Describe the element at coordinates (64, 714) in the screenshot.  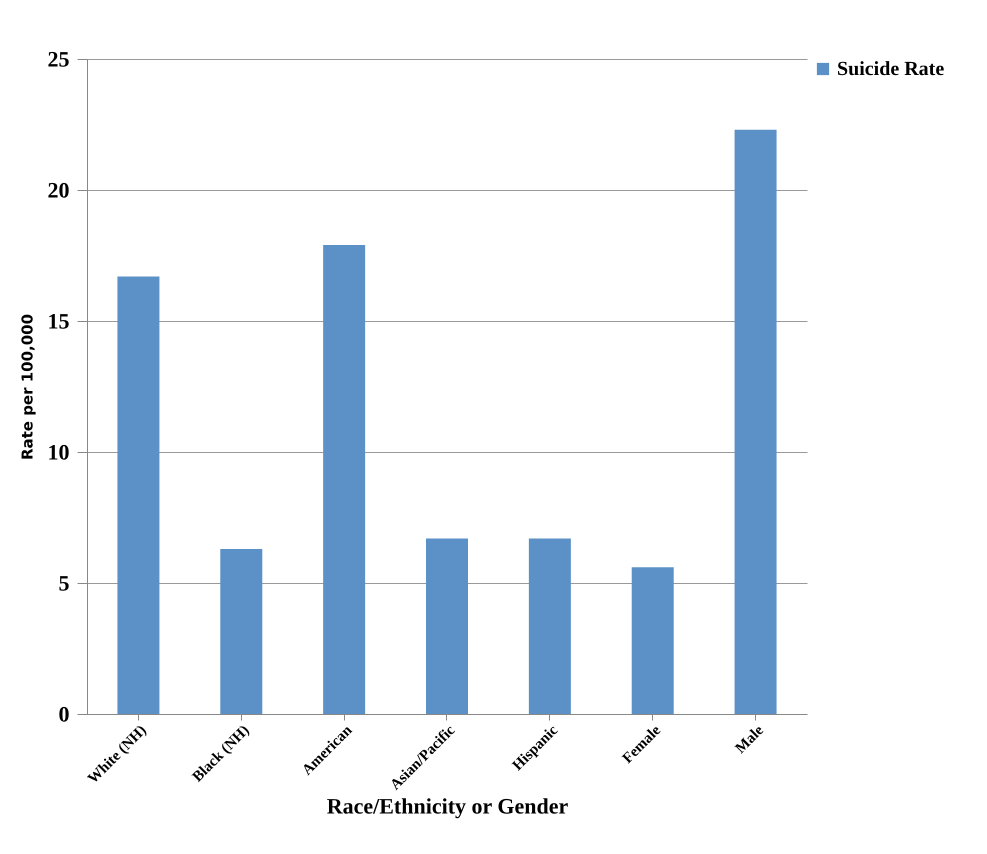
I see `y-tick-label: 0` at that location.